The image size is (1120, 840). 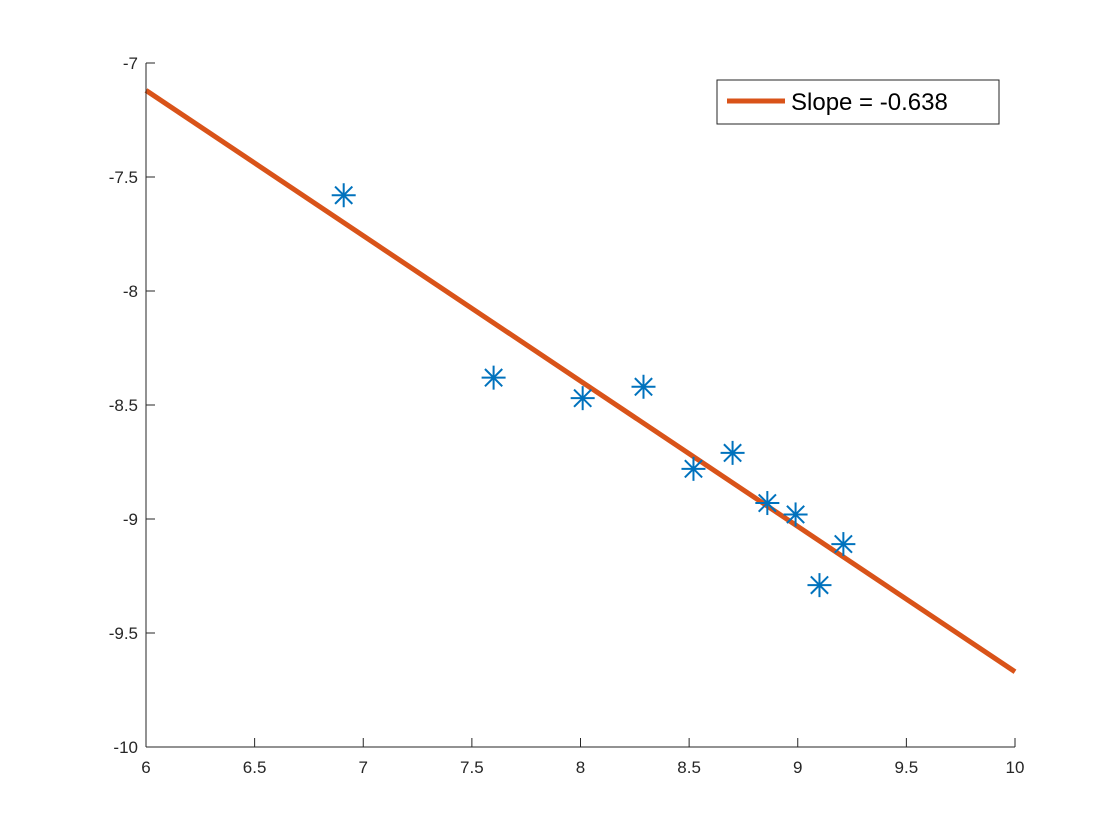 I want to click on y-tick-label: -9.5, so click(x=123, y=633).